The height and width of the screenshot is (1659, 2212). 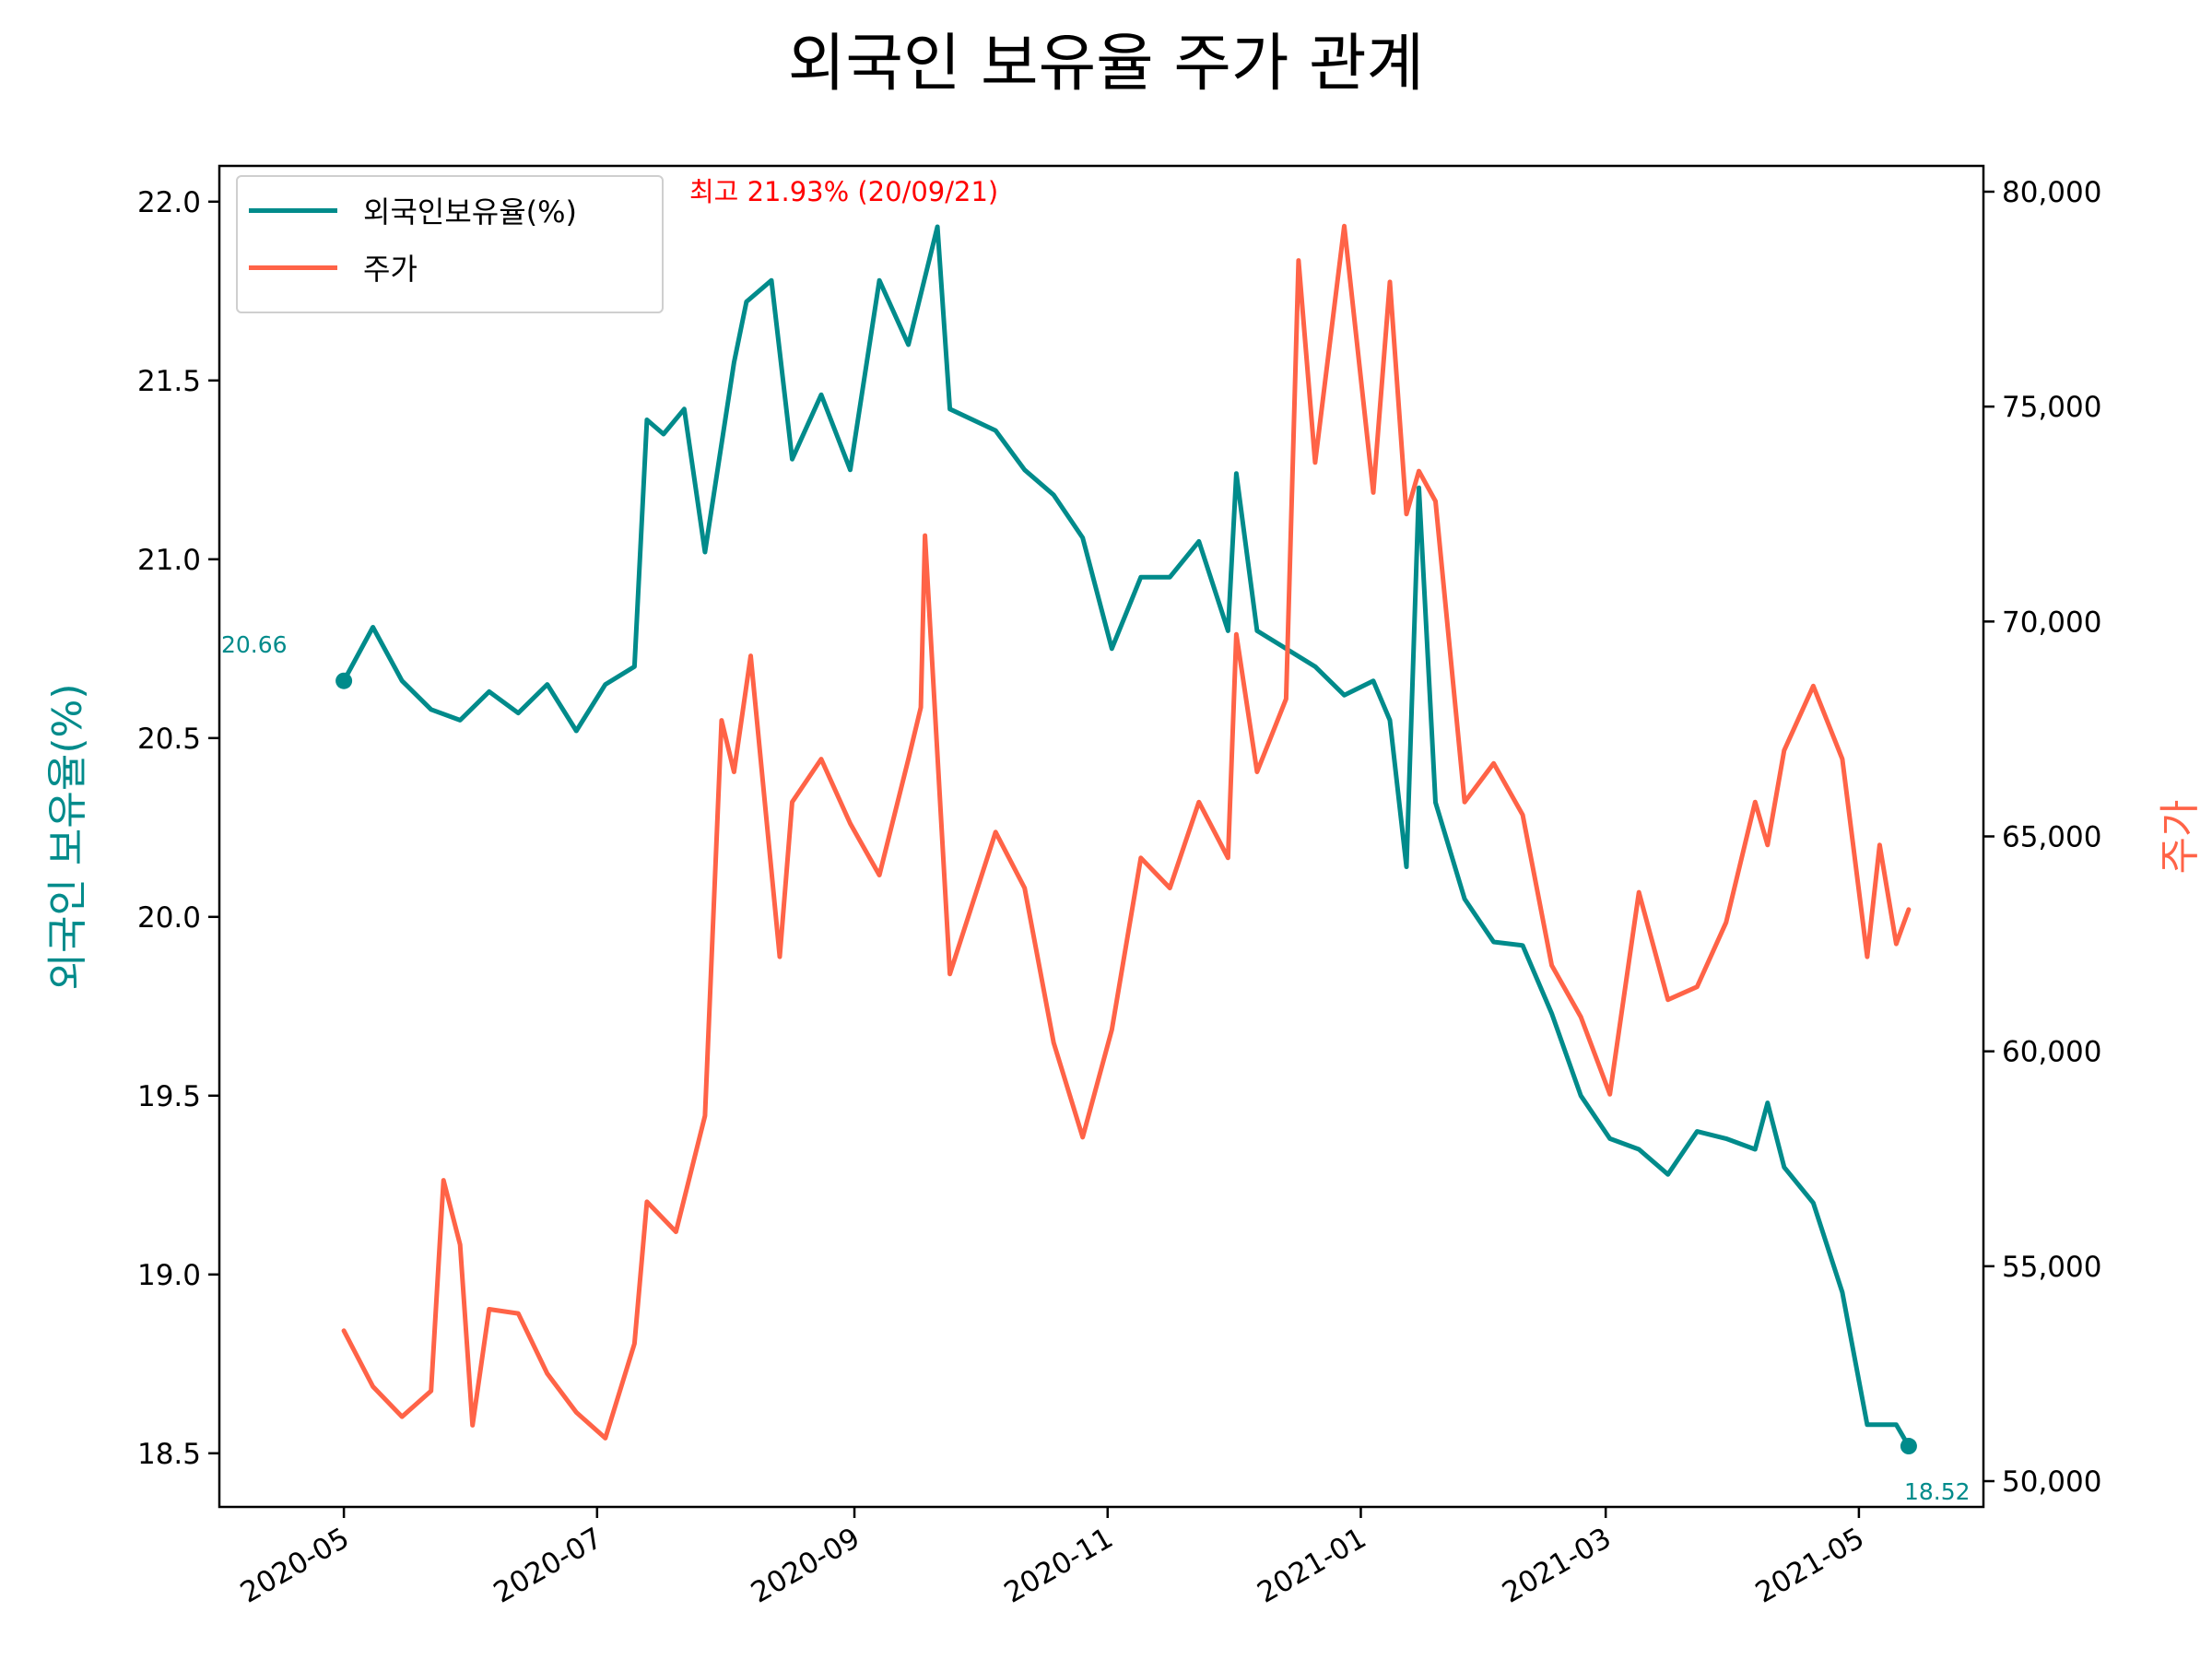 What do you see at coordinates (843, 191) in the screenshot?
I see `max-annotation: 최고 21.93% (20/09/21)` at bounding box center [843, 191].